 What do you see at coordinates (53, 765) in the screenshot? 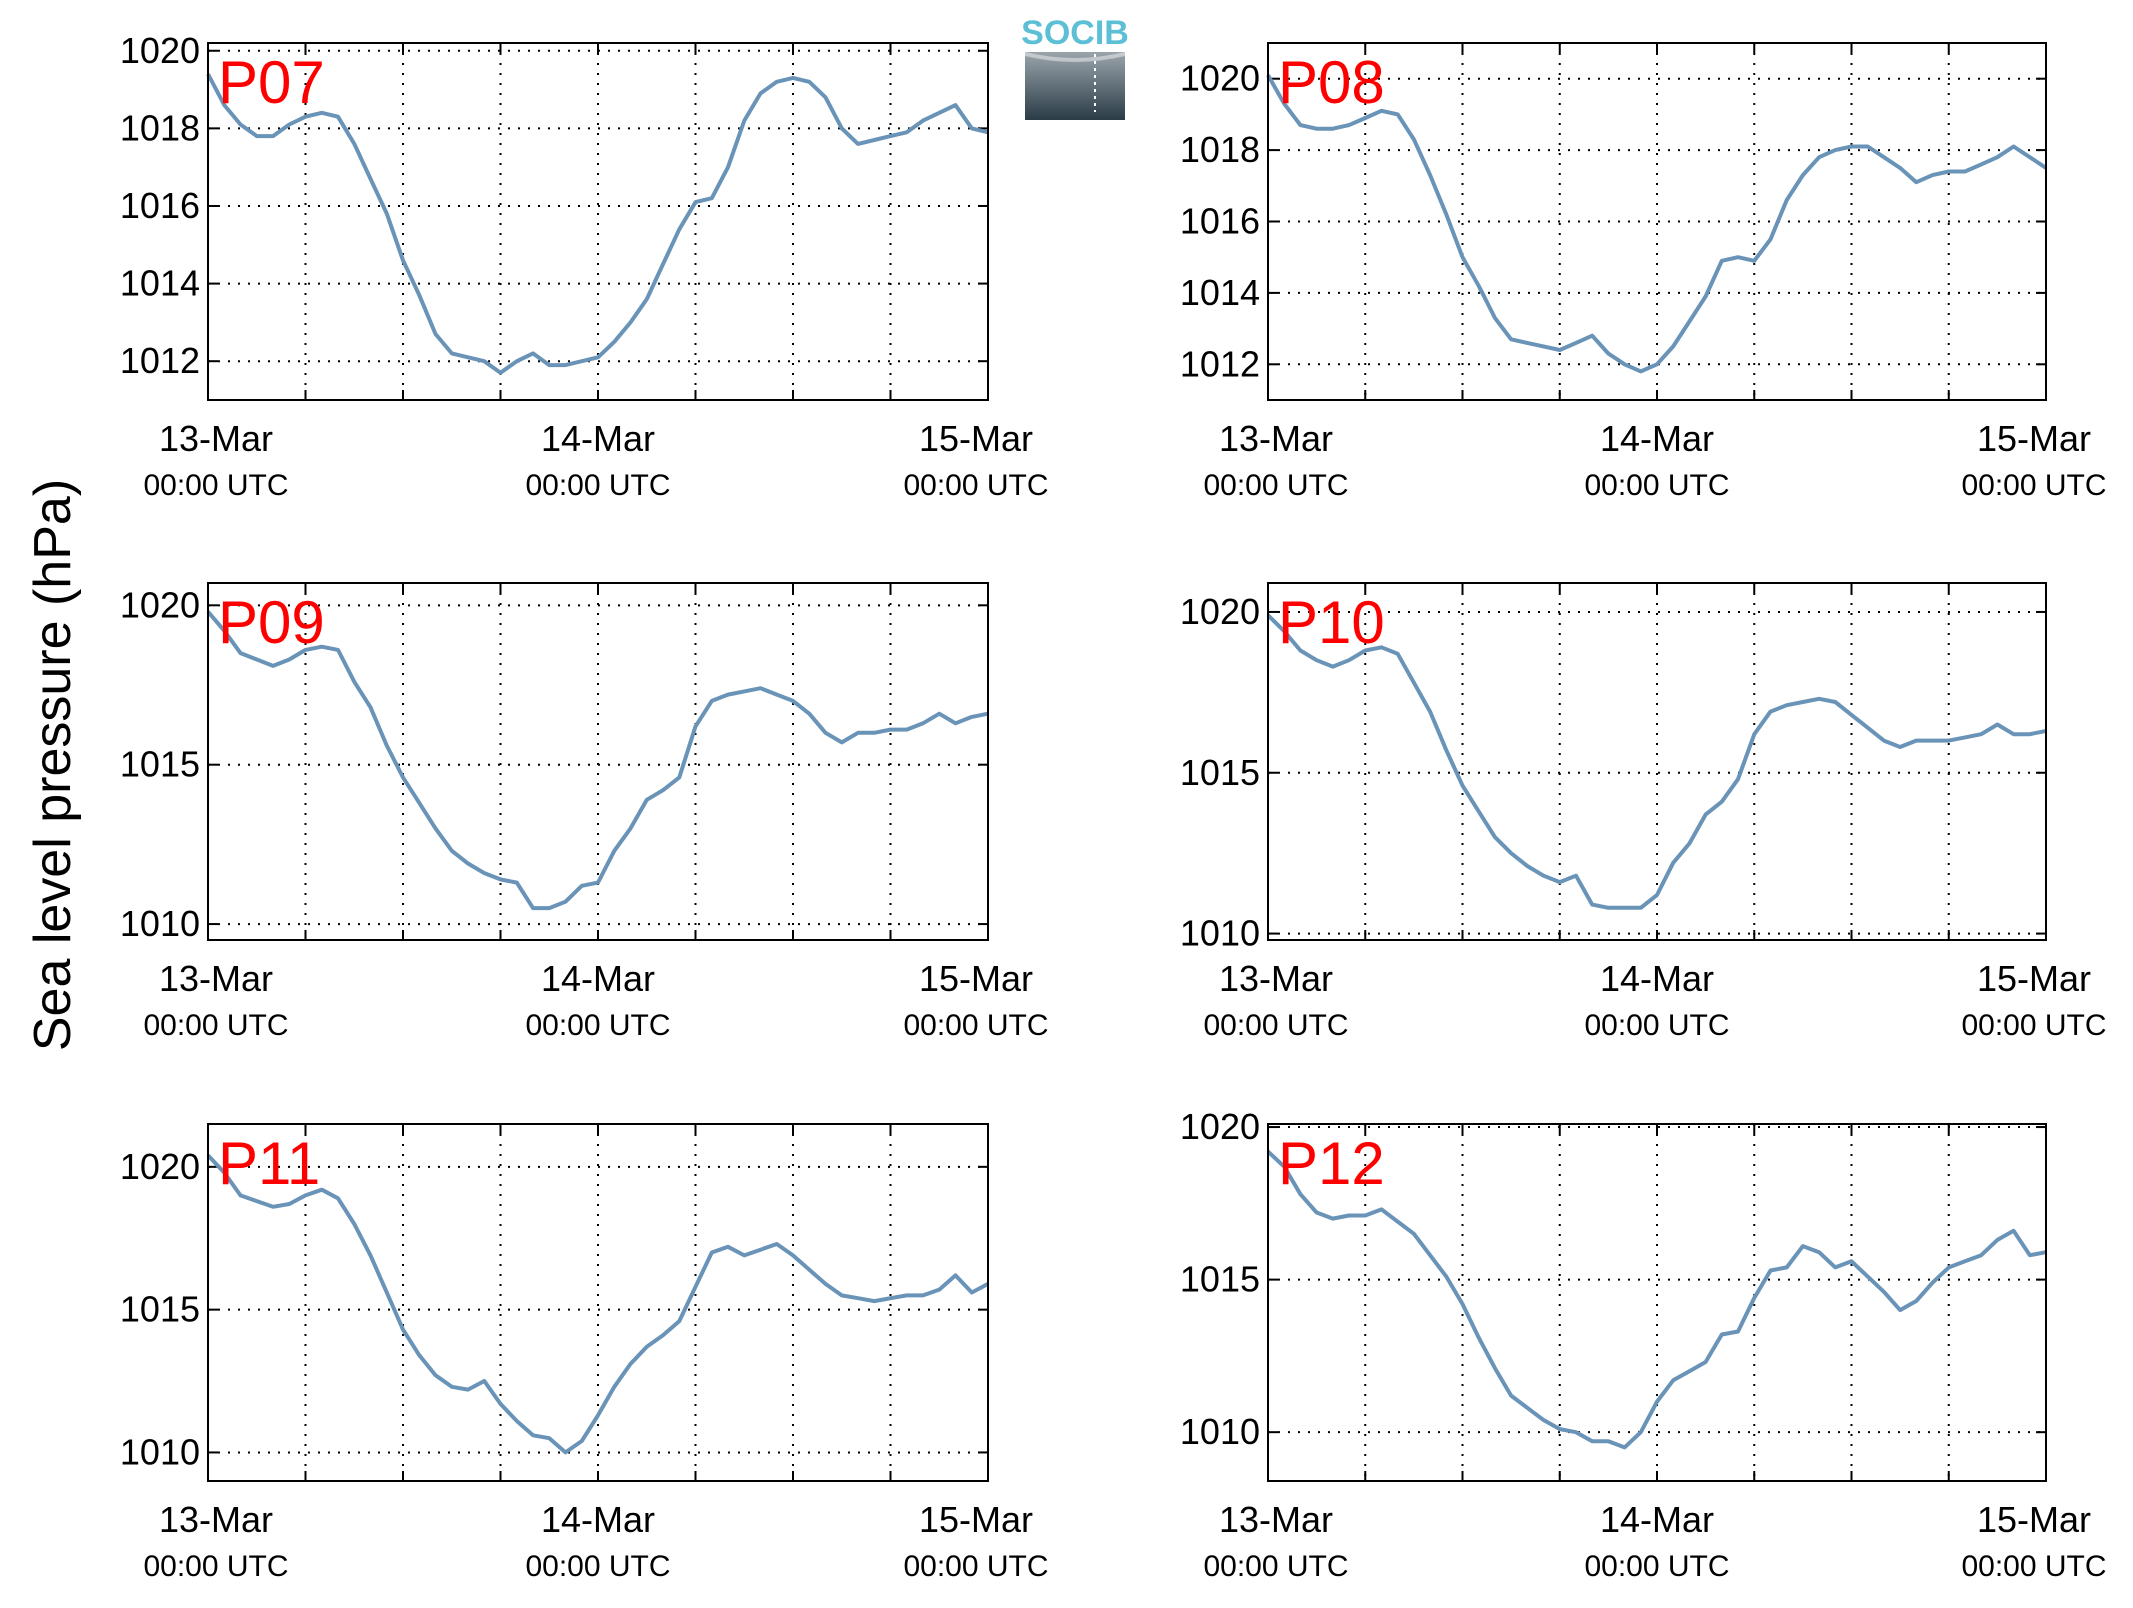
I see `y-axis-label: Sea level pressure (hPa)` at bounding box center [53, 765].